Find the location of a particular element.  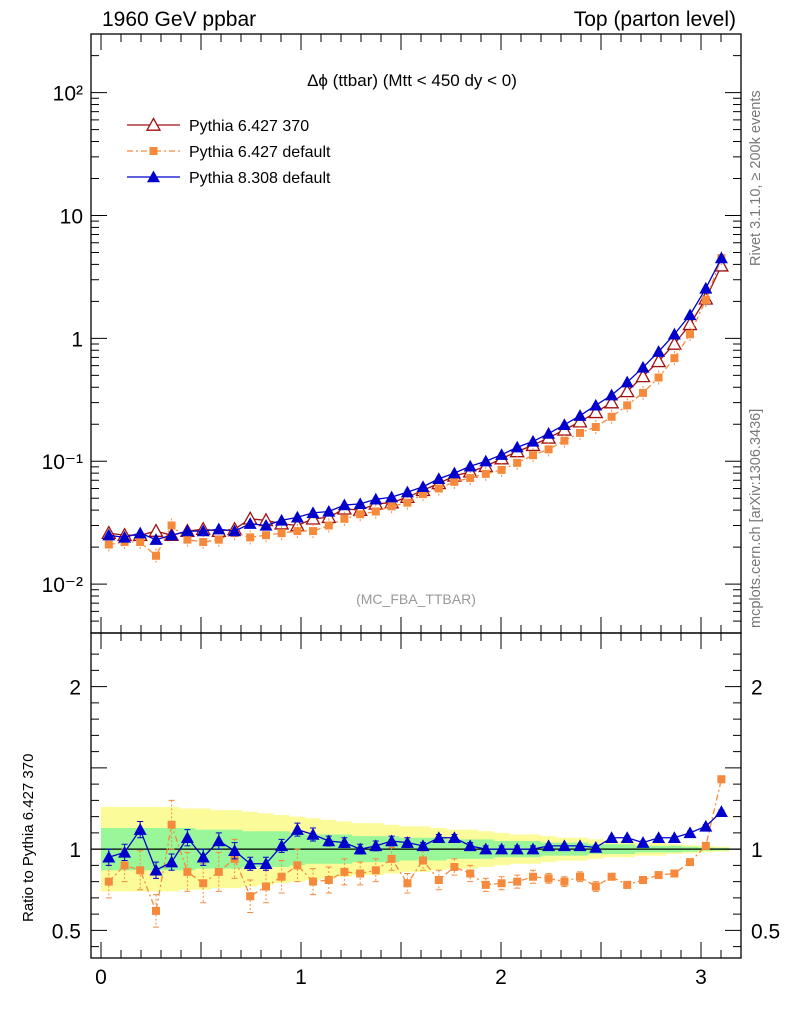

y-tick-label: 1 is located at coordinates (77, 339).